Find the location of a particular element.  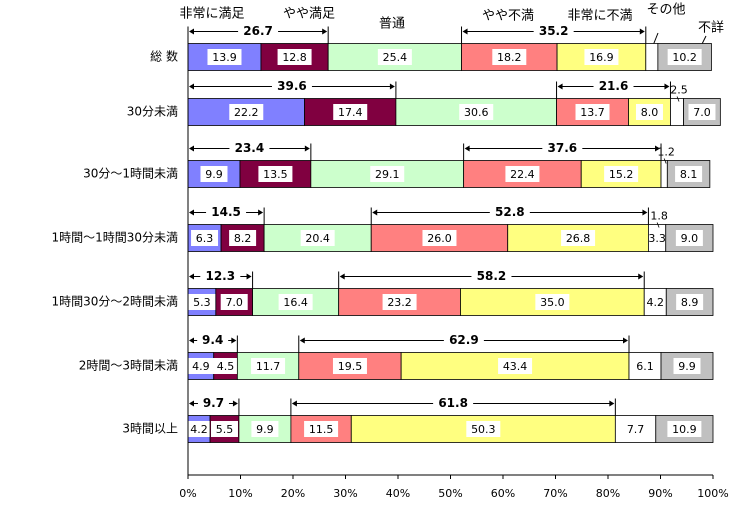

category-label: 2時間〜3時間未満 is located at coordinates (128, 366).